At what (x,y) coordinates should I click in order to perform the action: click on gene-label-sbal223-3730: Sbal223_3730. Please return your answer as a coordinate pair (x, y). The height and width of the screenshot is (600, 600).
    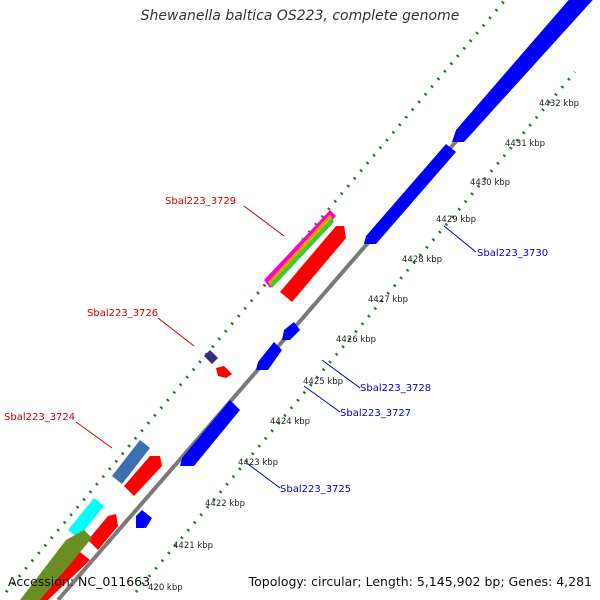
    Looking at the image, I should click on (512, 253).